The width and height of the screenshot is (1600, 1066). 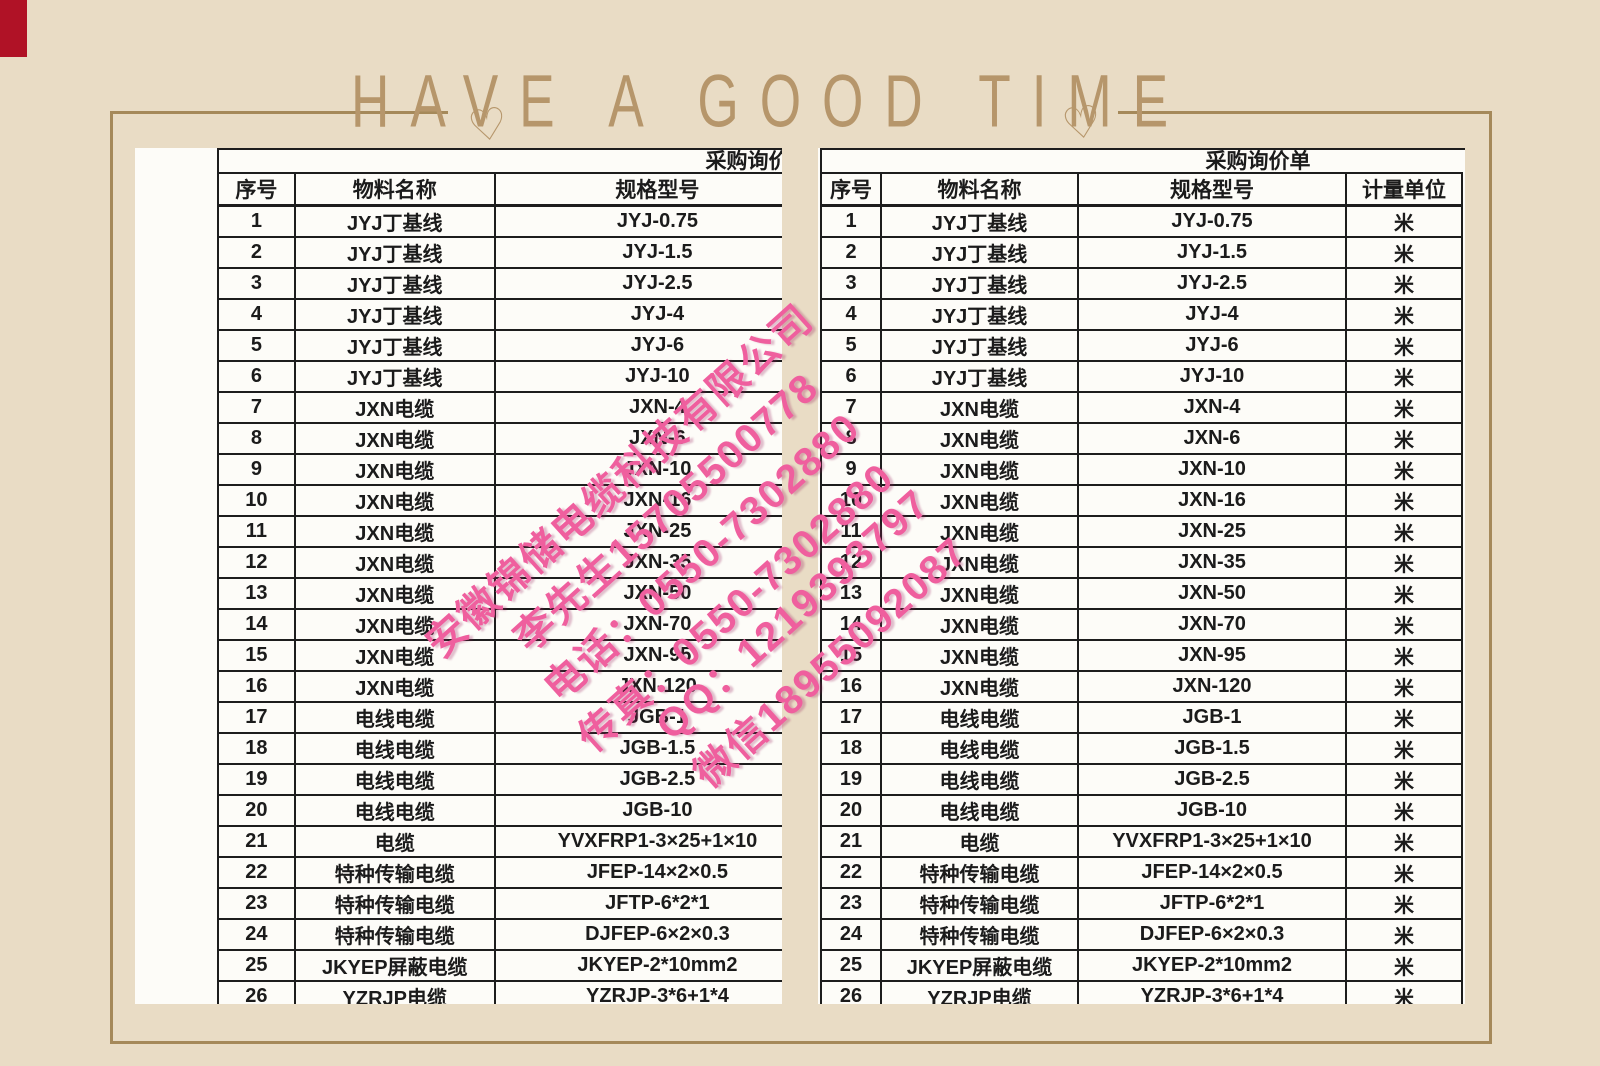 I want to click on cell-spec: JXN-10, so click(x=637, y=469).